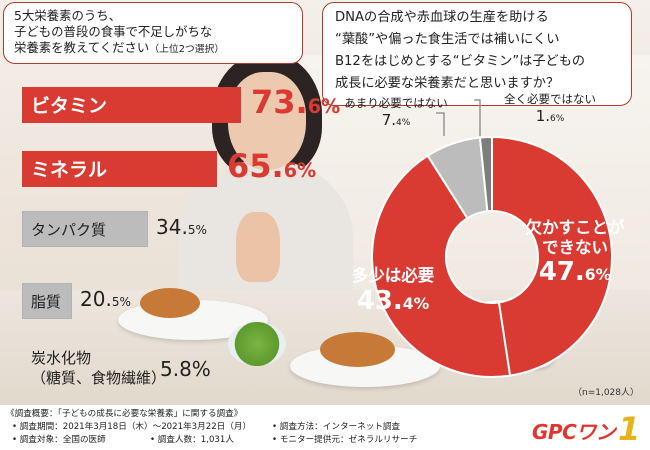 Image resolution: width=650 pixels, height=450 pixels. Describe the element at coordinates (59, 440) in the screenshot. I see `survey-target: • 調査対象：全国の医師` at that location.